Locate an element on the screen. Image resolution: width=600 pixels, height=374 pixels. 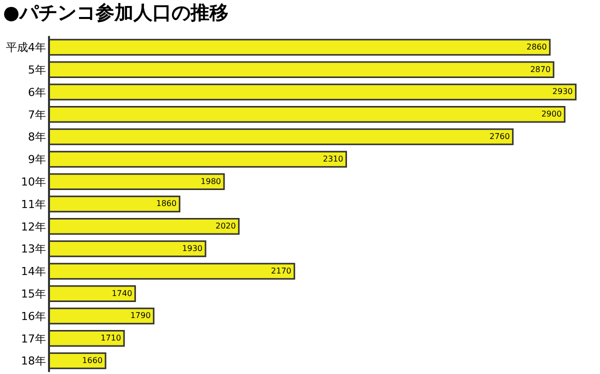
y-tick-label: 9年 is located at coordinates (37, 159).